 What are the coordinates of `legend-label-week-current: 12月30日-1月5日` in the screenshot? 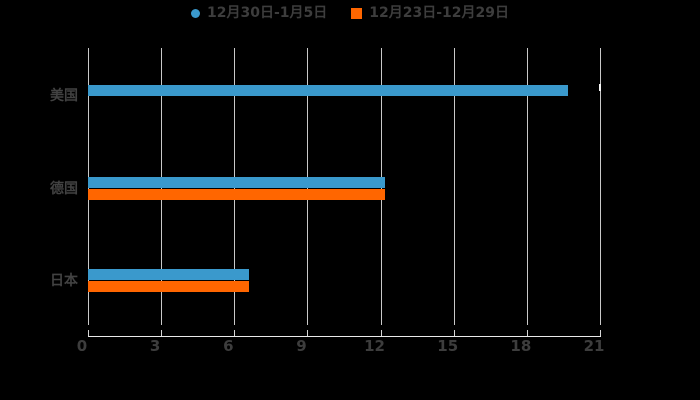 It's located at (267, 13).